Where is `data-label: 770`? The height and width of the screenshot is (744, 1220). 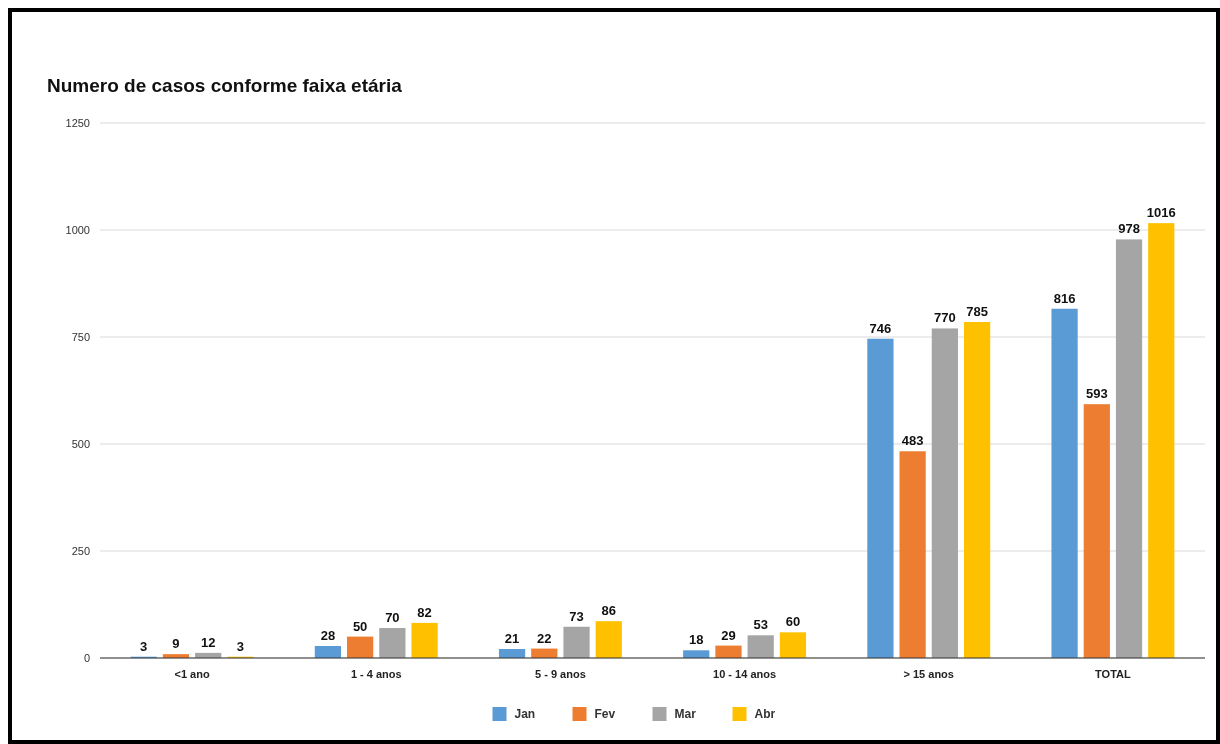 data-label: 770 is located at coordinates (945, 318).